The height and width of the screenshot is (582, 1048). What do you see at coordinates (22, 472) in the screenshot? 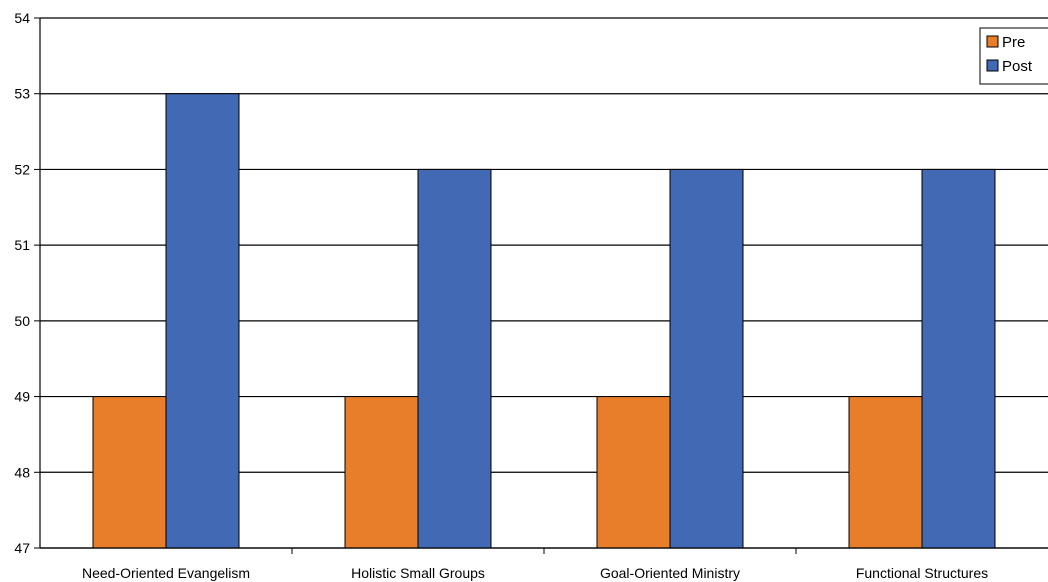
I see `y-tick-label: 48` at bounding box center [22, 472].